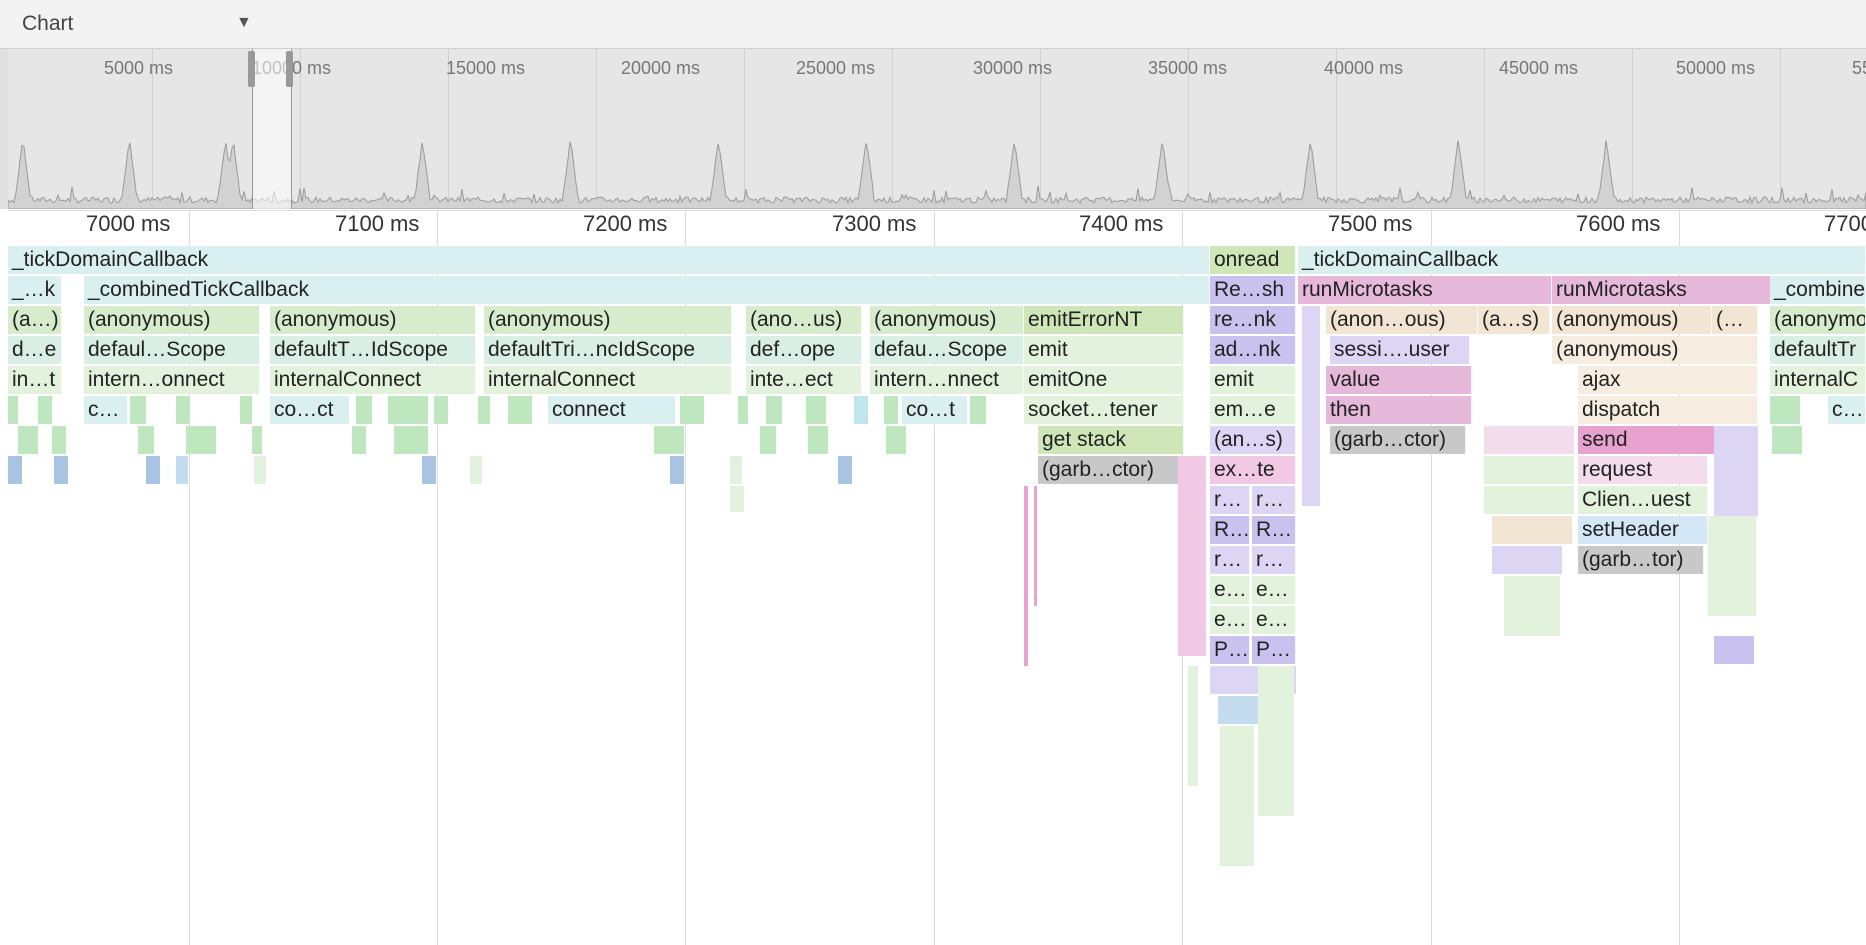  What do you see at coordinates (251, 69) in the screenshot?
I see `selection-left-handle` at bounding box center [251, 69].